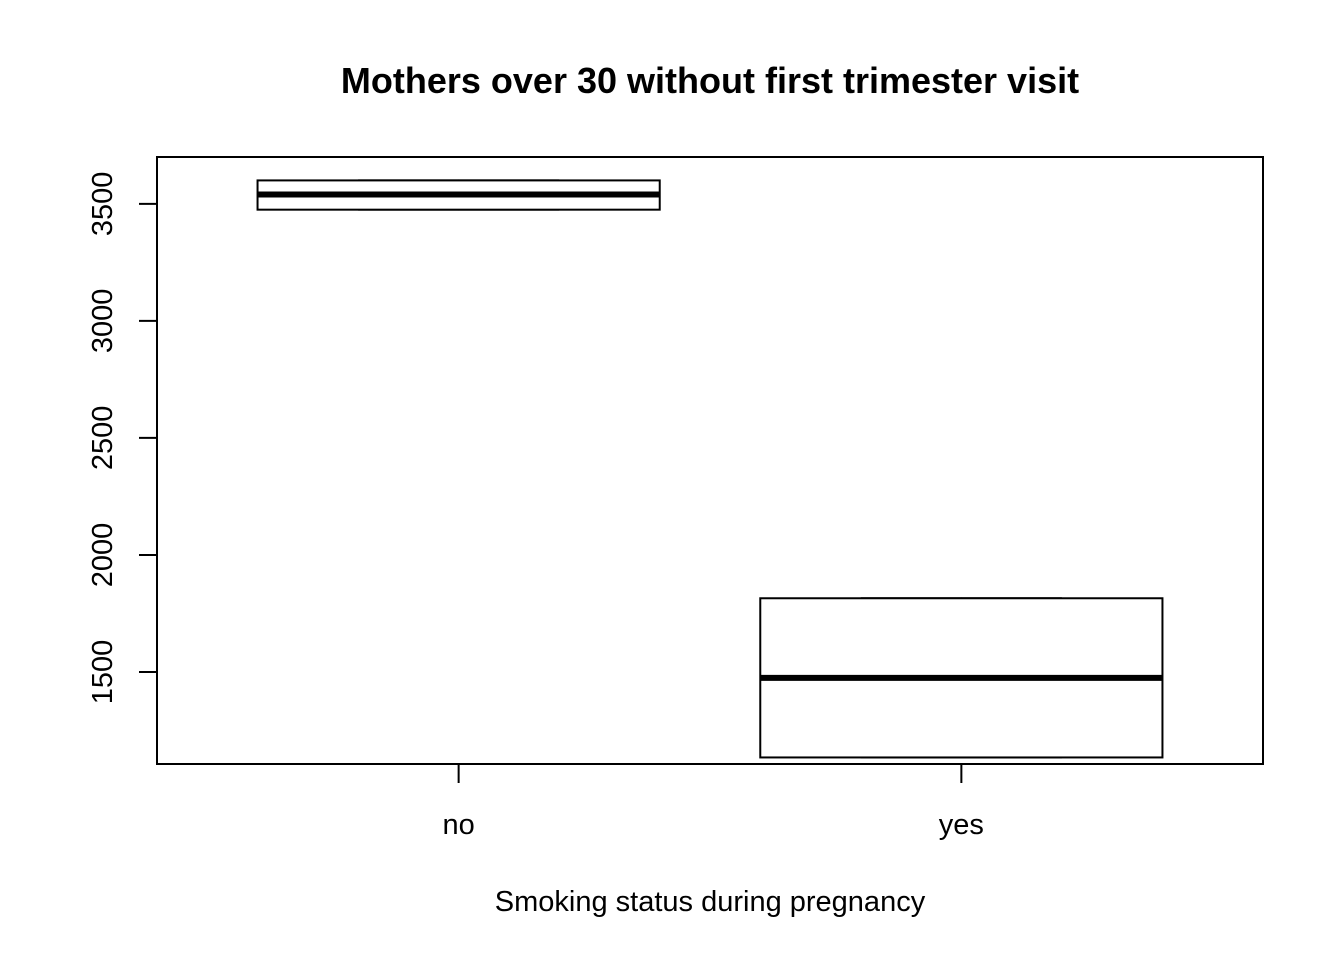 The height and width of the screenshot is (960, 1344). I want to click on y-tick-label: 3000, so click(103, 321).